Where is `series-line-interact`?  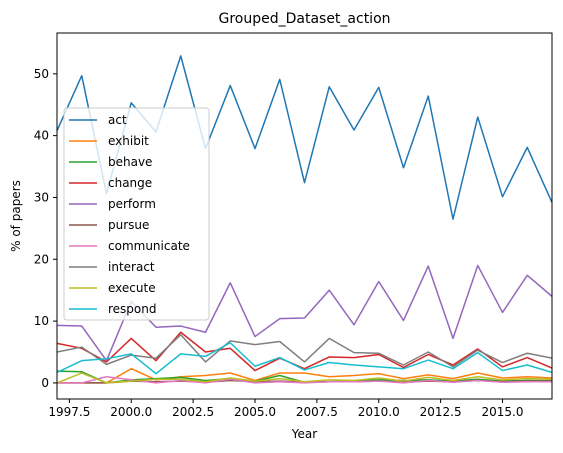
series-line-interact is located at coordinates (304, 350).